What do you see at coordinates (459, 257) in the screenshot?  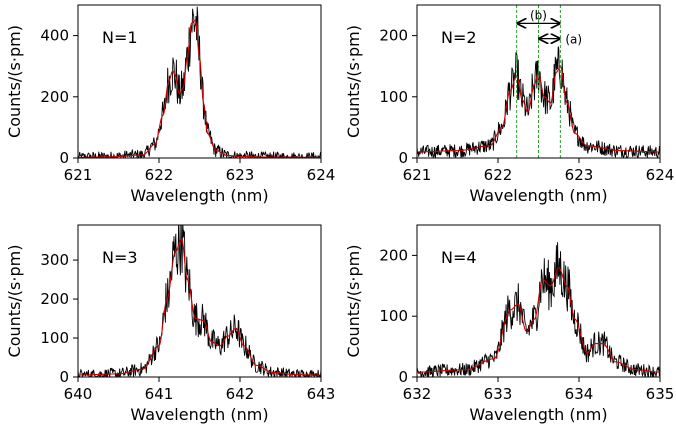 I see `panel-label: N=4` at bounding box center [459, 257].